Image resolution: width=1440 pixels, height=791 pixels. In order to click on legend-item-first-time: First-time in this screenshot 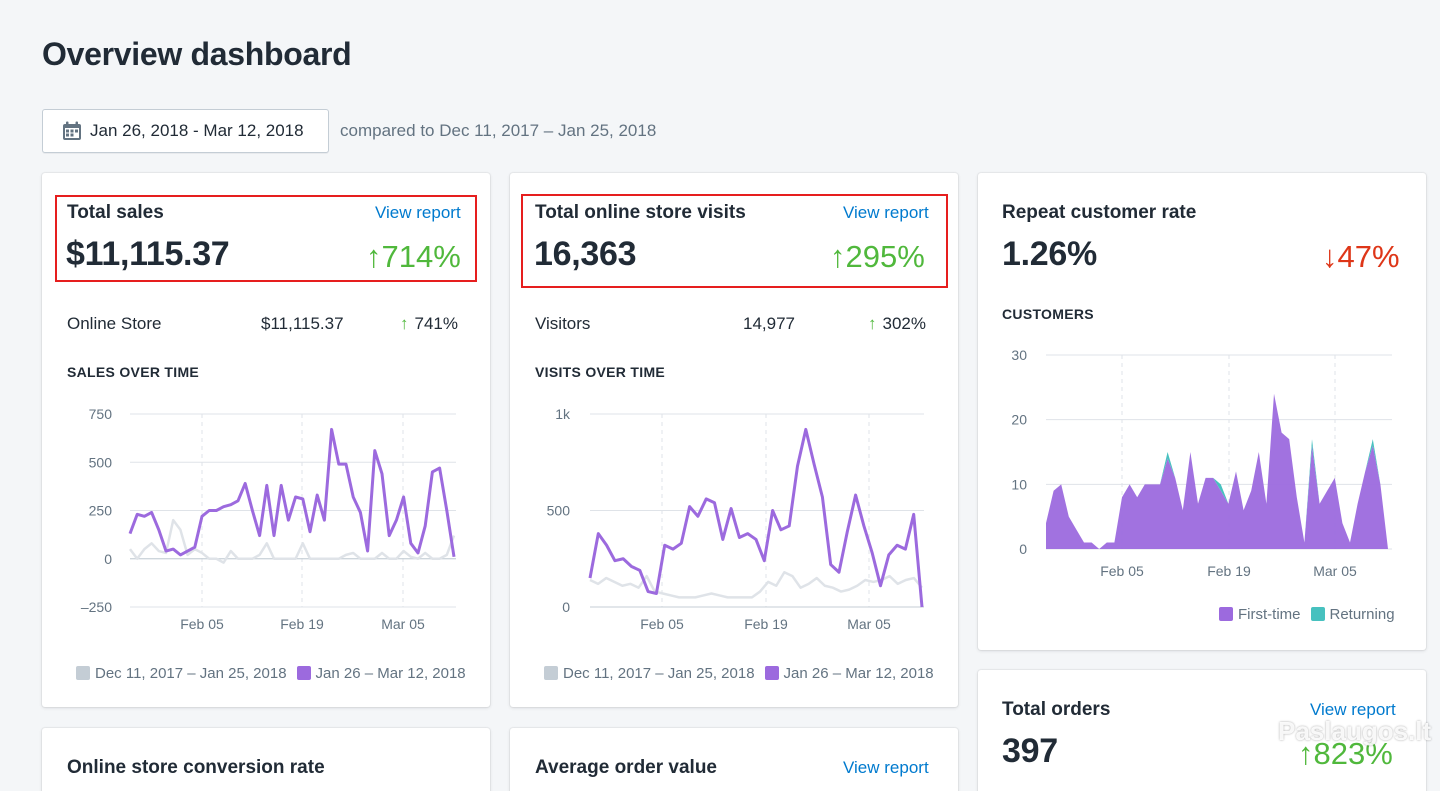, I will do `click(1260, 614)`.